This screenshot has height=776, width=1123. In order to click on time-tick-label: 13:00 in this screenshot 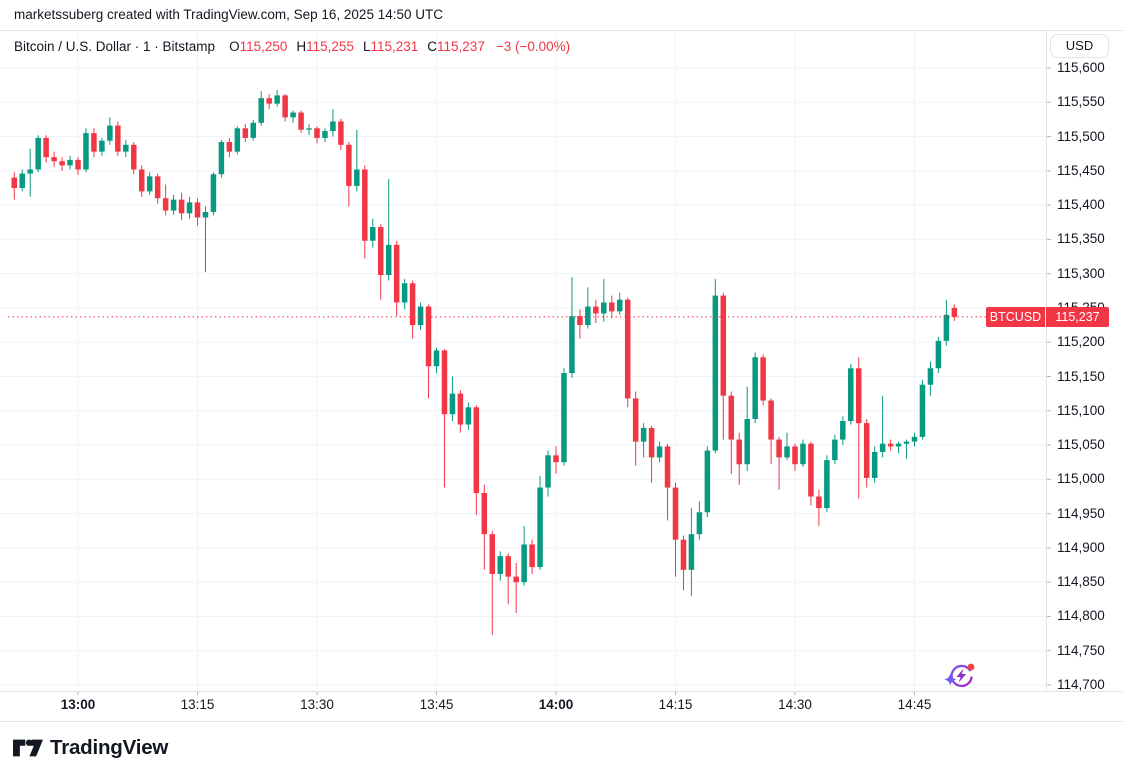, I will do `click(78, 704)`.